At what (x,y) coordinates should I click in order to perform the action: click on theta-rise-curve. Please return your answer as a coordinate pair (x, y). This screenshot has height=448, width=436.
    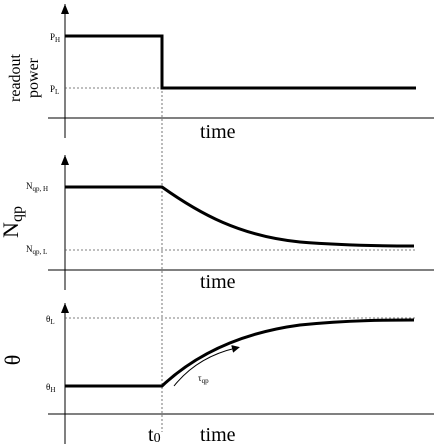
    Looking at the image, I should click on (240, 353).